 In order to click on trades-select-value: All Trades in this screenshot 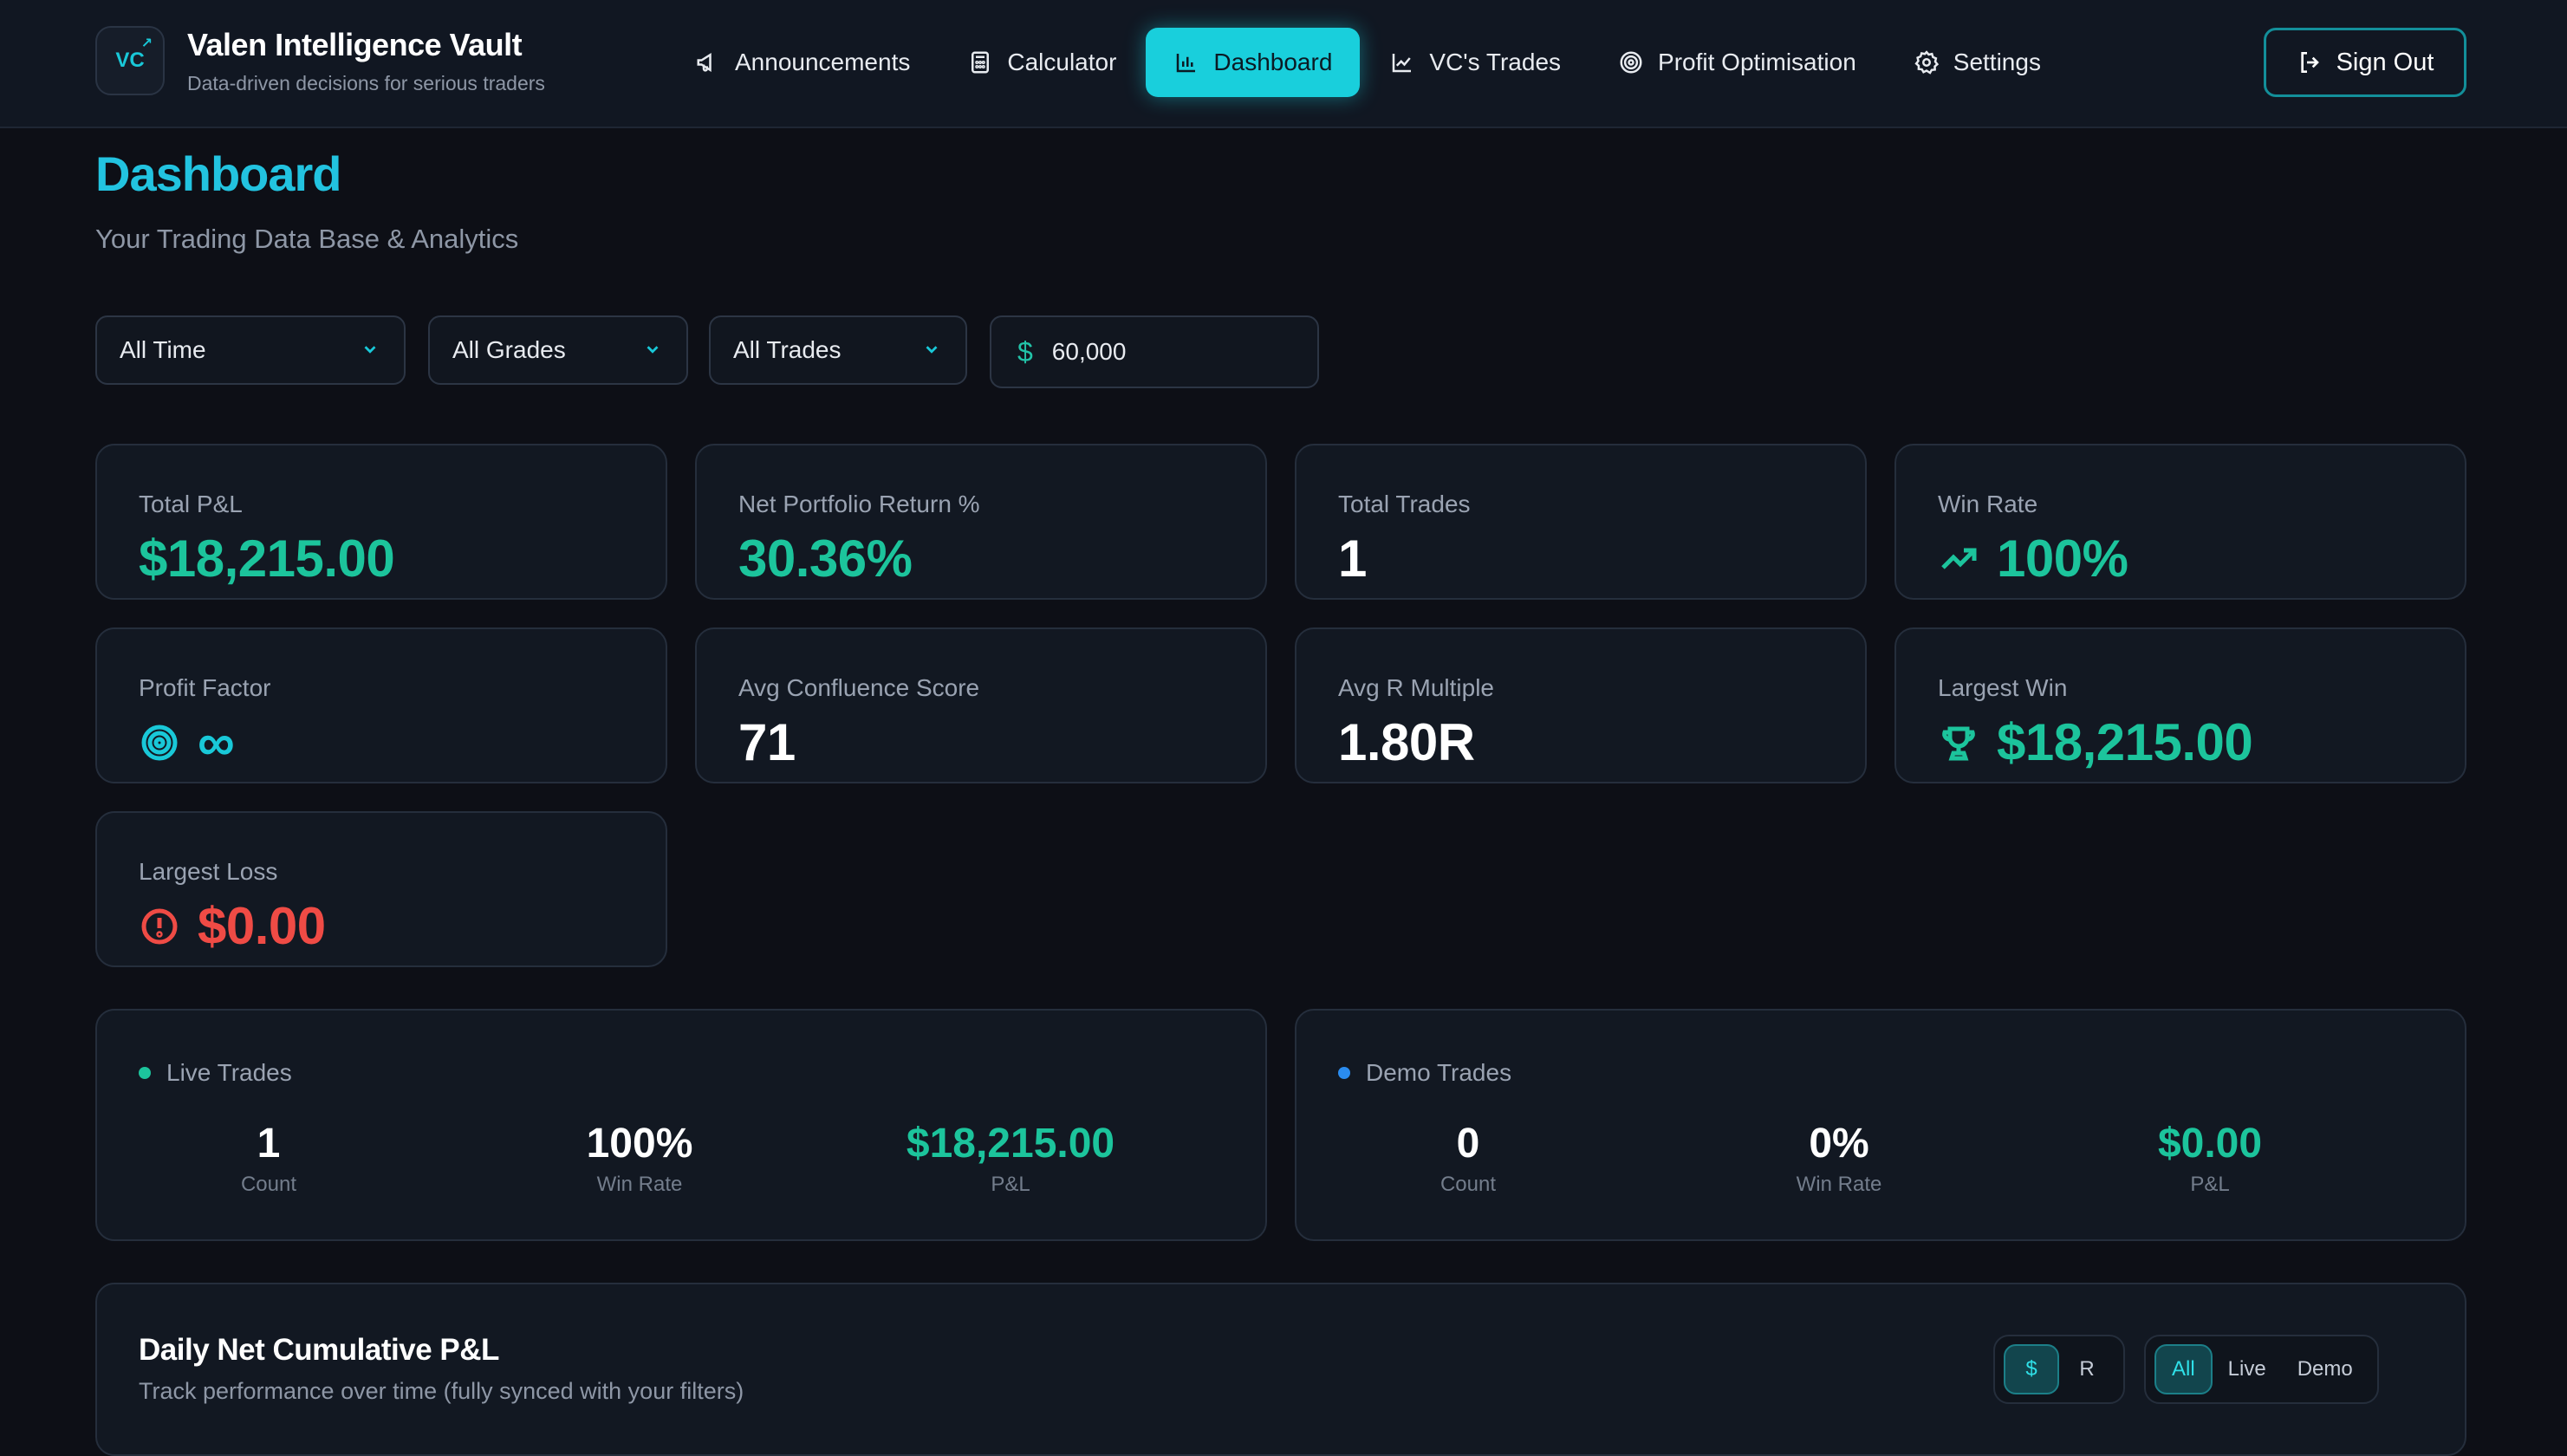, I will do `click(787, 349)`.